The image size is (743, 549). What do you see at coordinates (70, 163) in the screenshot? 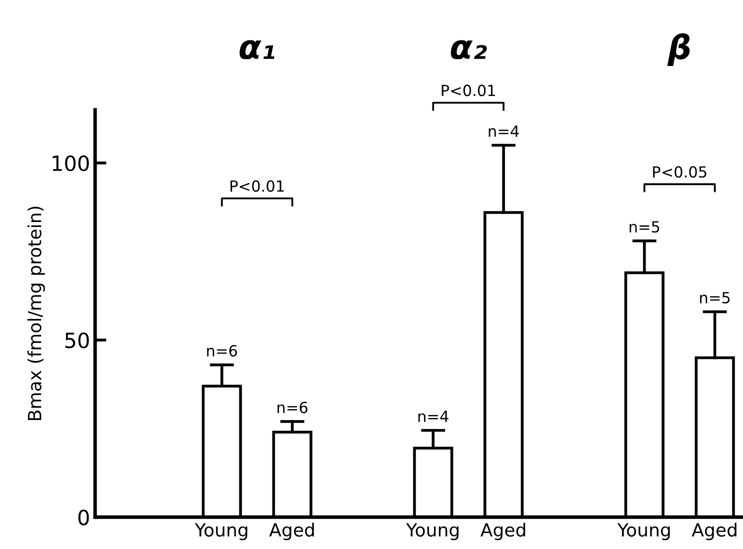
I see `y-tick-label: 100` at bounding box center [70, 163].